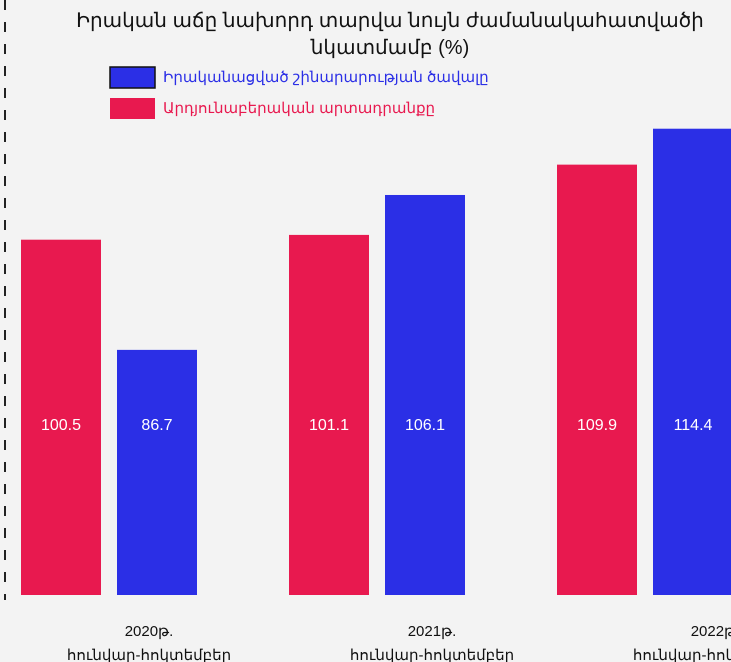 Image resolution: width=731 pixels, height=662 pixels. Describe the element at coordinates (329, 425) in the screenshot. I see `value-label: 101.1` at that location.